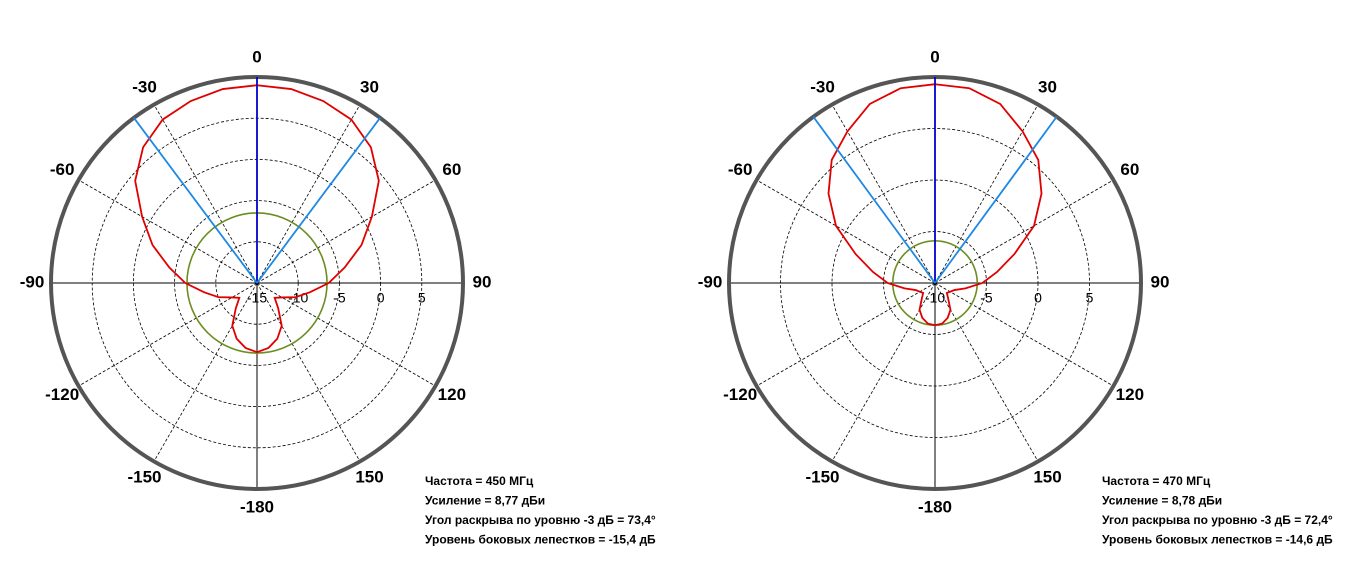 This screenshot has height=567, width=1357. What do you see at coordinates (1162, 501) in the screenshot?
I see `info-line: Усиление = 8,78 дБи` at bounding box center [1162, 501].